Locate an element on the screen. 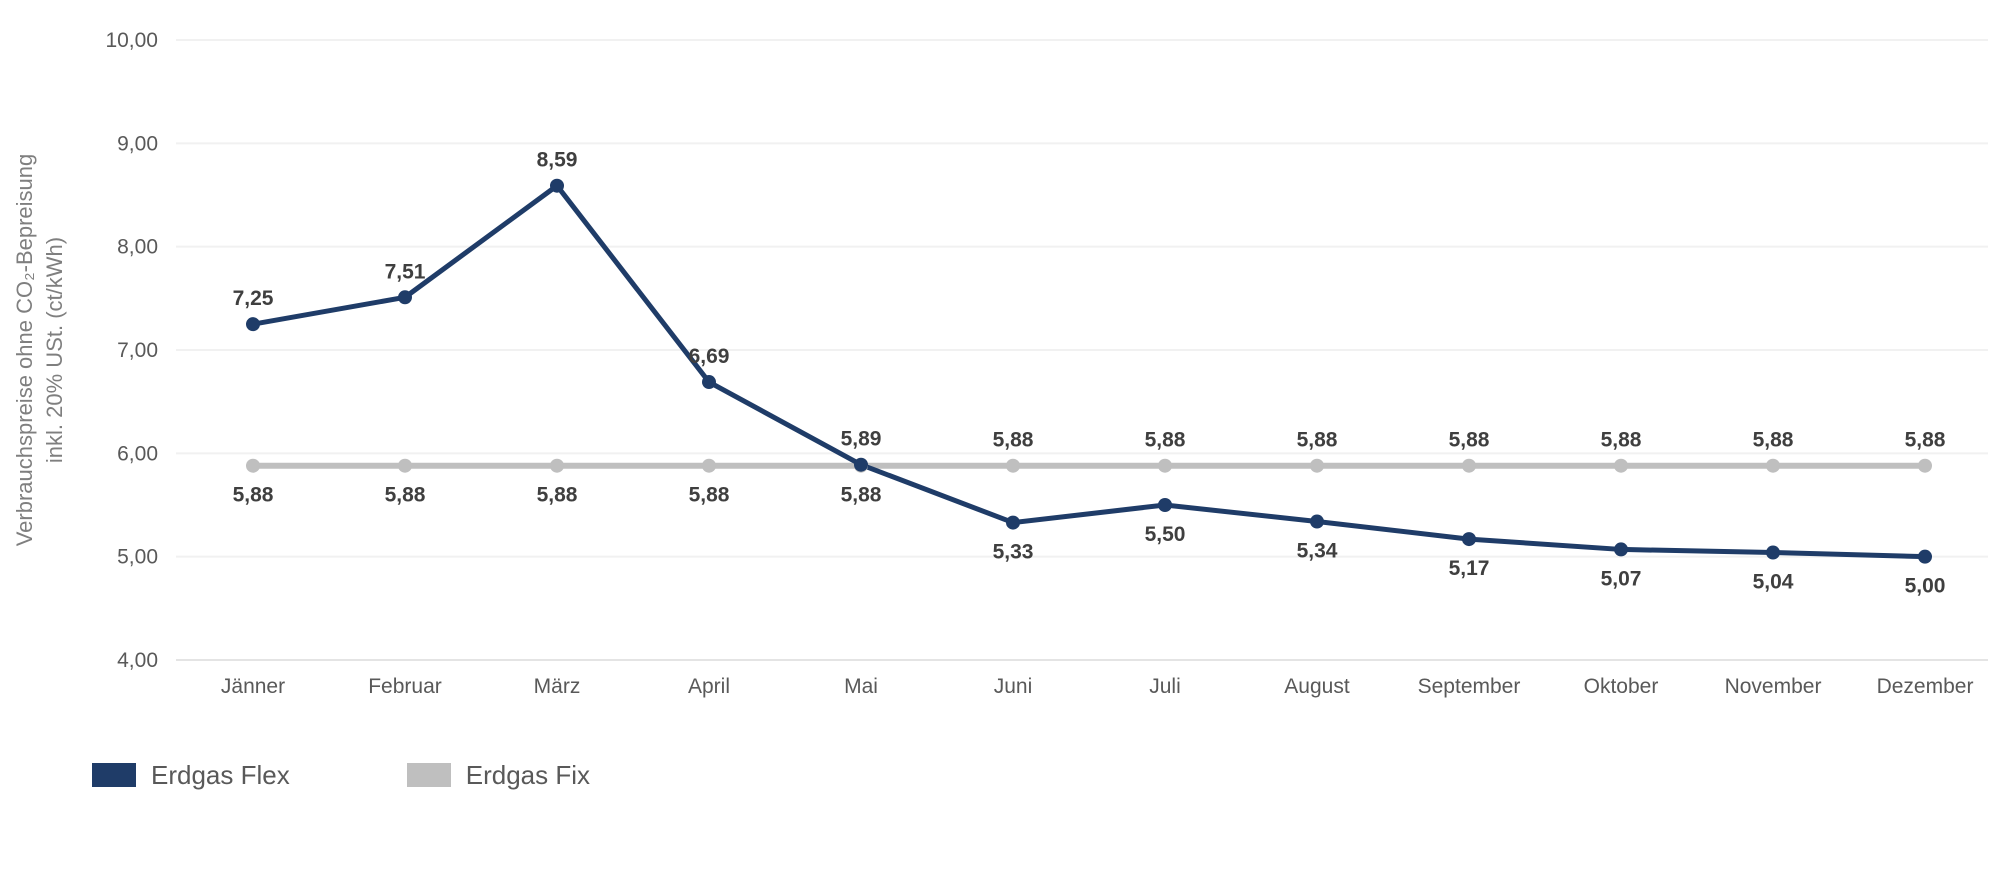 This screenshot has width=2000, height=872. data-label: 5,07 is located at coordinates (1621, 578).